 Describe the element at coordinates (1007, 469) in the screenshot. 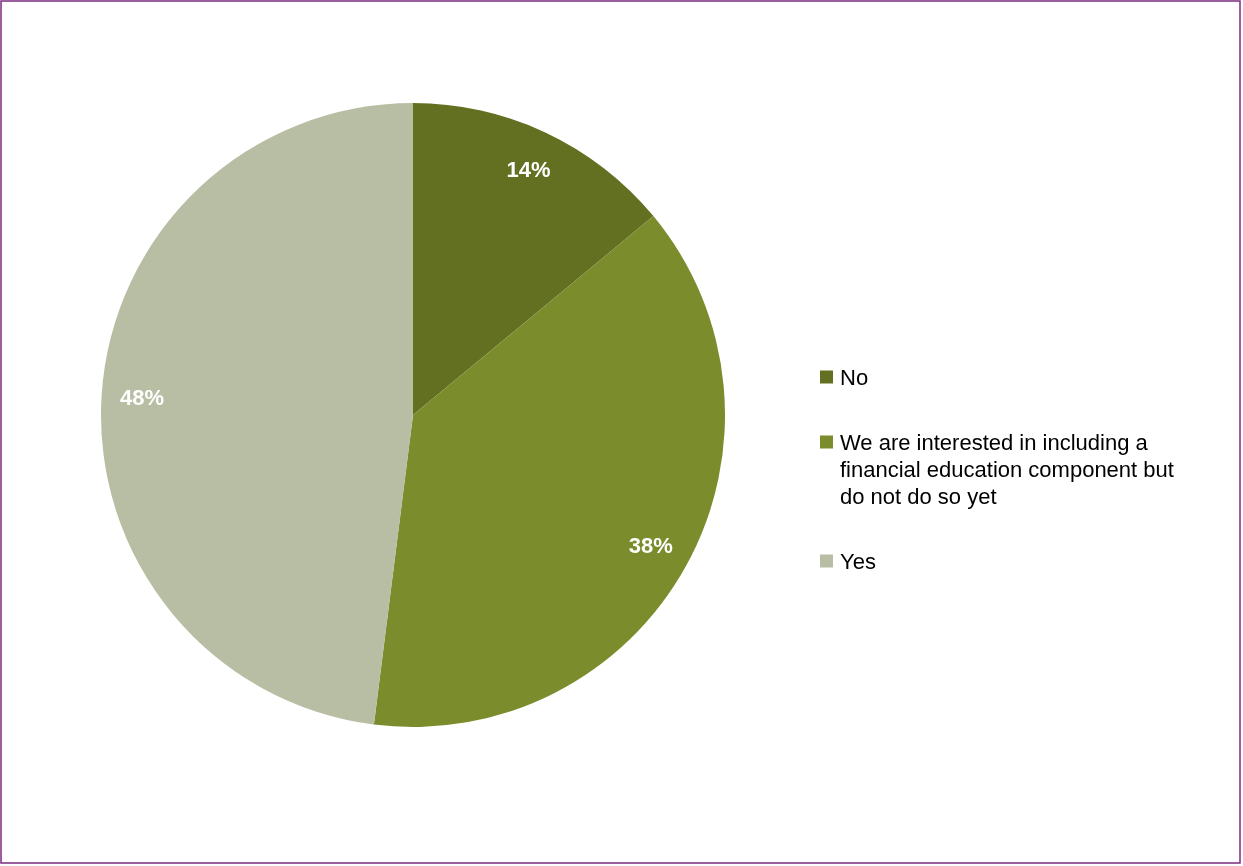

I see `legend-label: We are interested in including a financial education component but do not do so yet` at that location.